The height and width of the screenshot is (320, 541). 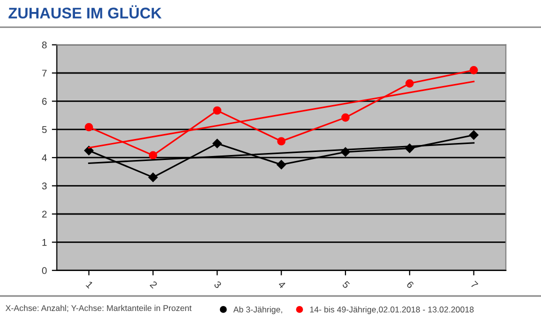 I want to click on y-tick-label: 5, so click(x=44, y=130).